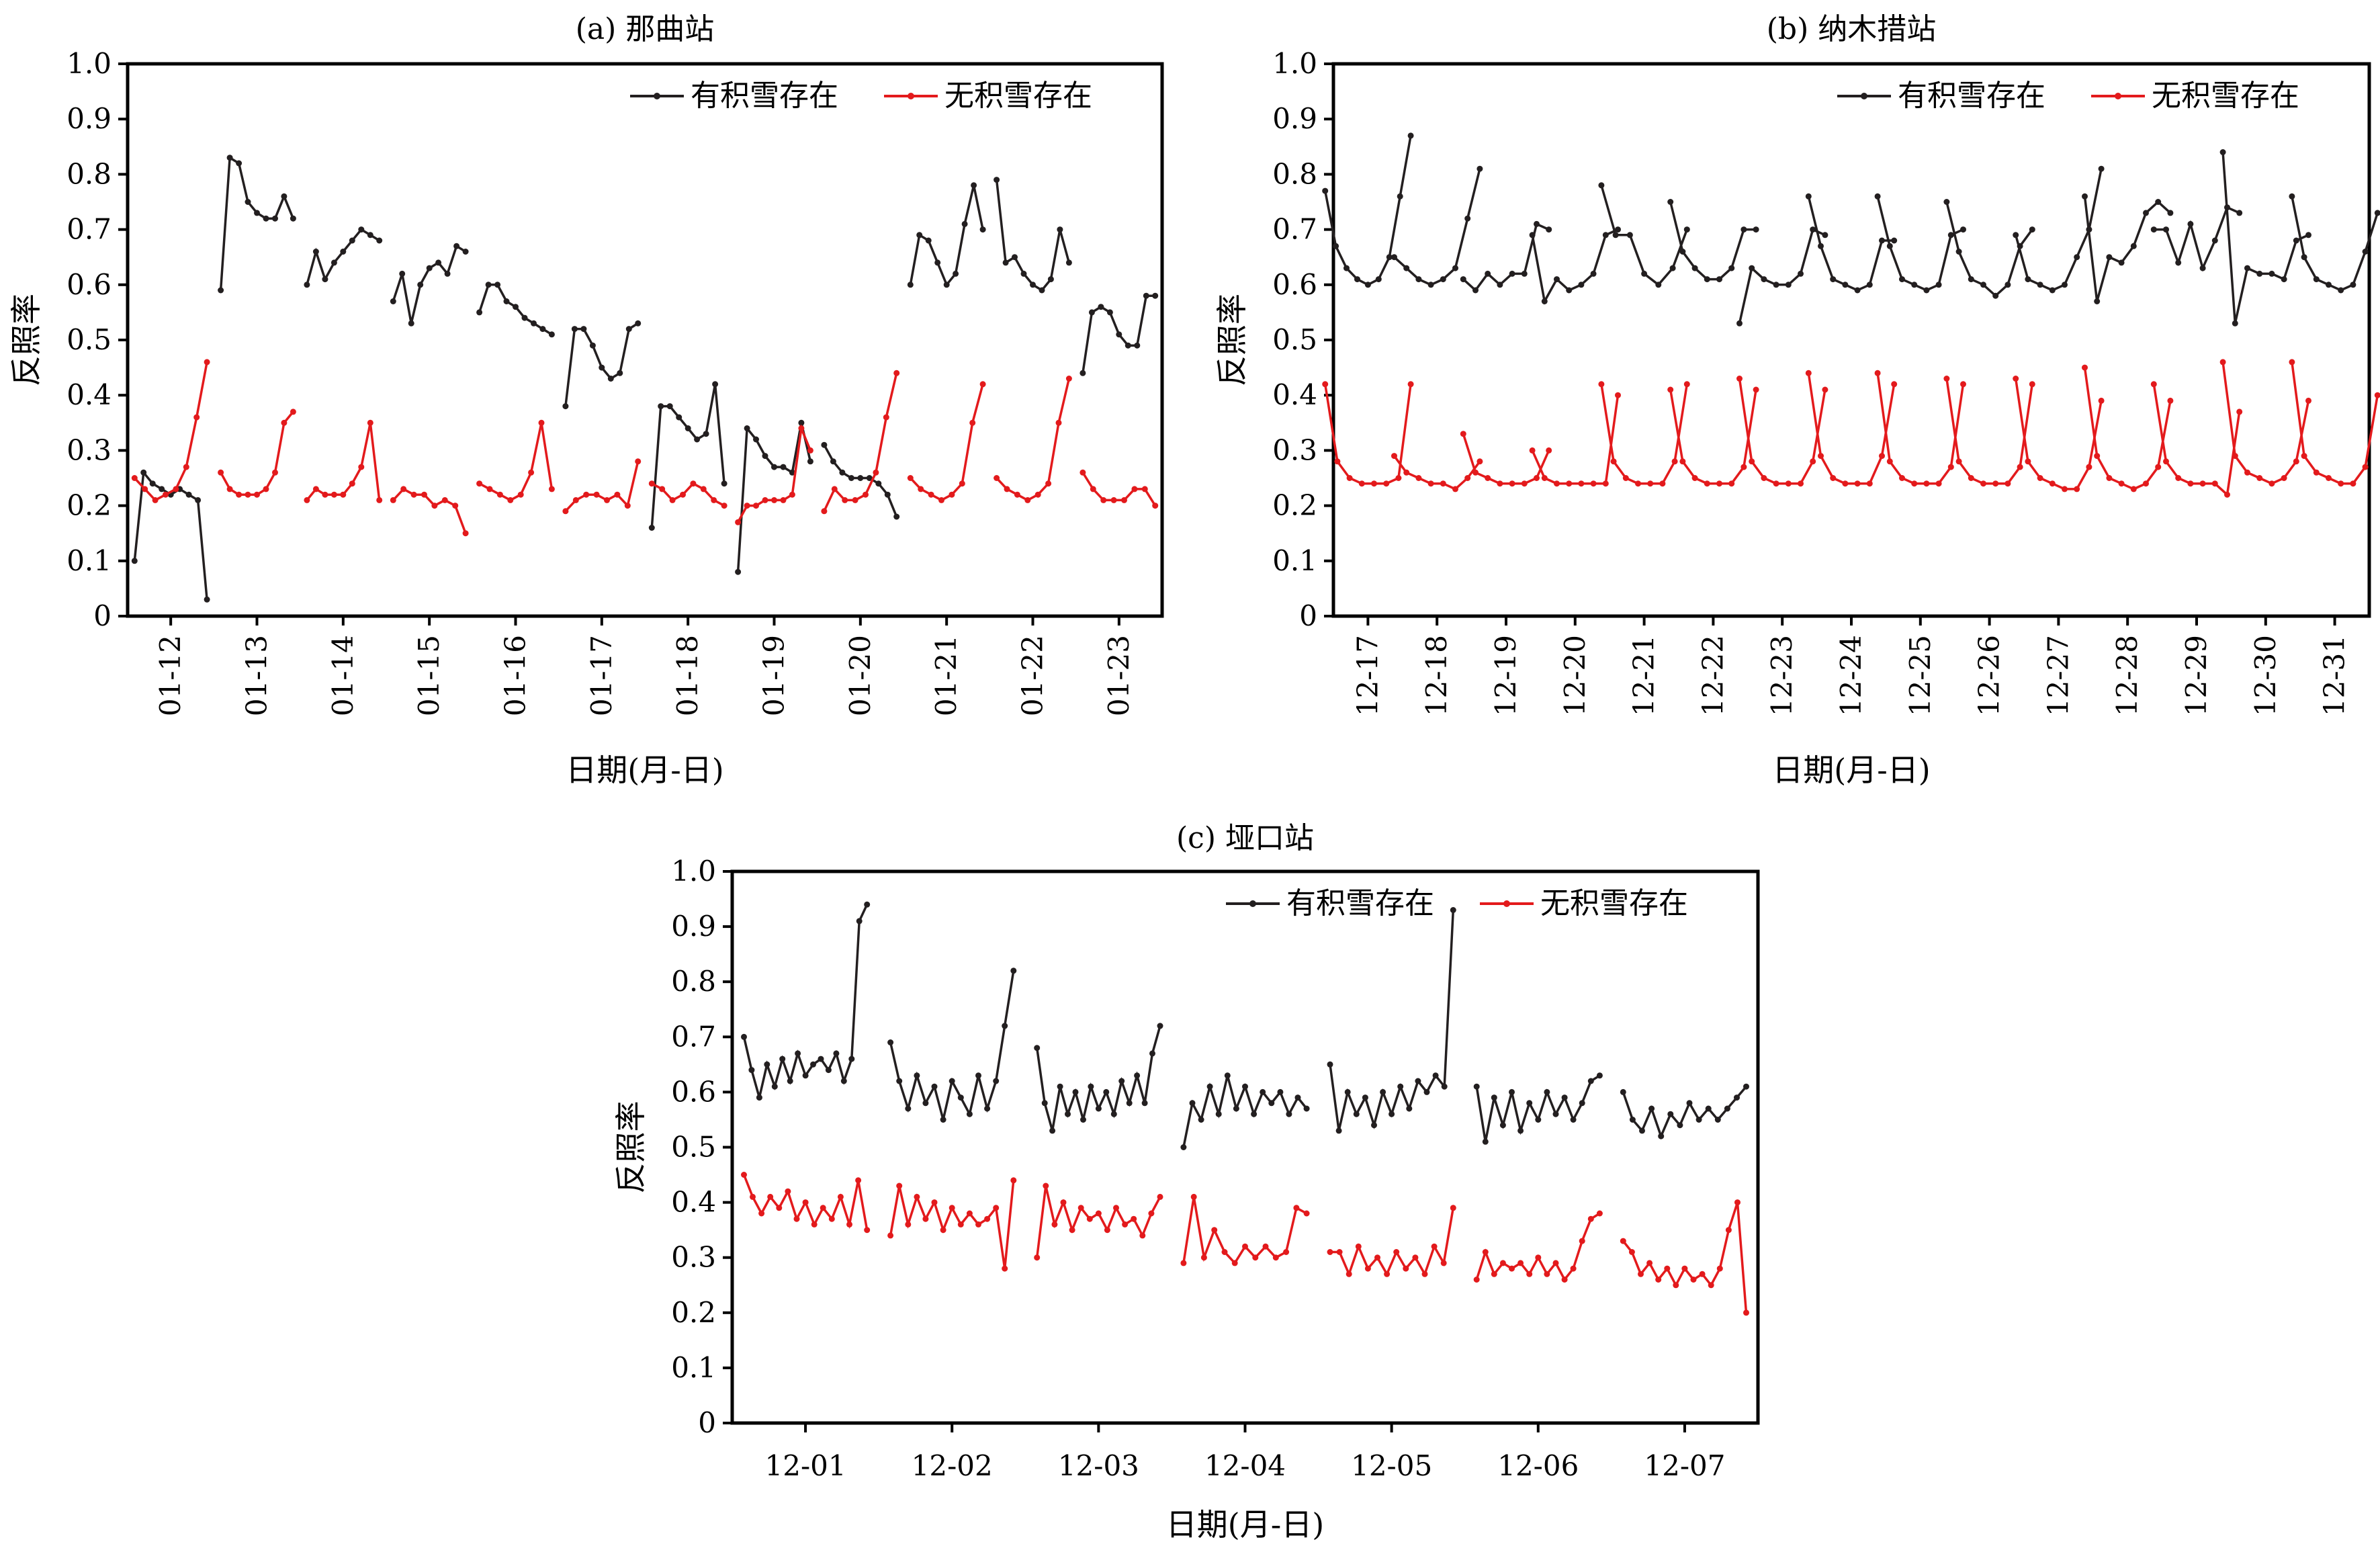 This screenshot has height=1548, width=2380. What do you see at coordinates (2225, 96) in the screenshot?
I see `legend-label: 无积雪存在` at bounding box center [2225, 96].